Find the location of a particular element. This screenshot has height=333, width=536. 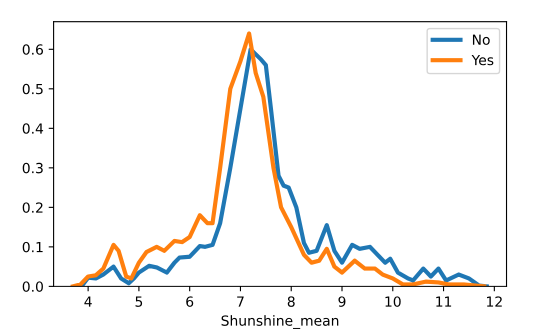

y-tick-label: 0.3 is located at coordinates (32, 168).